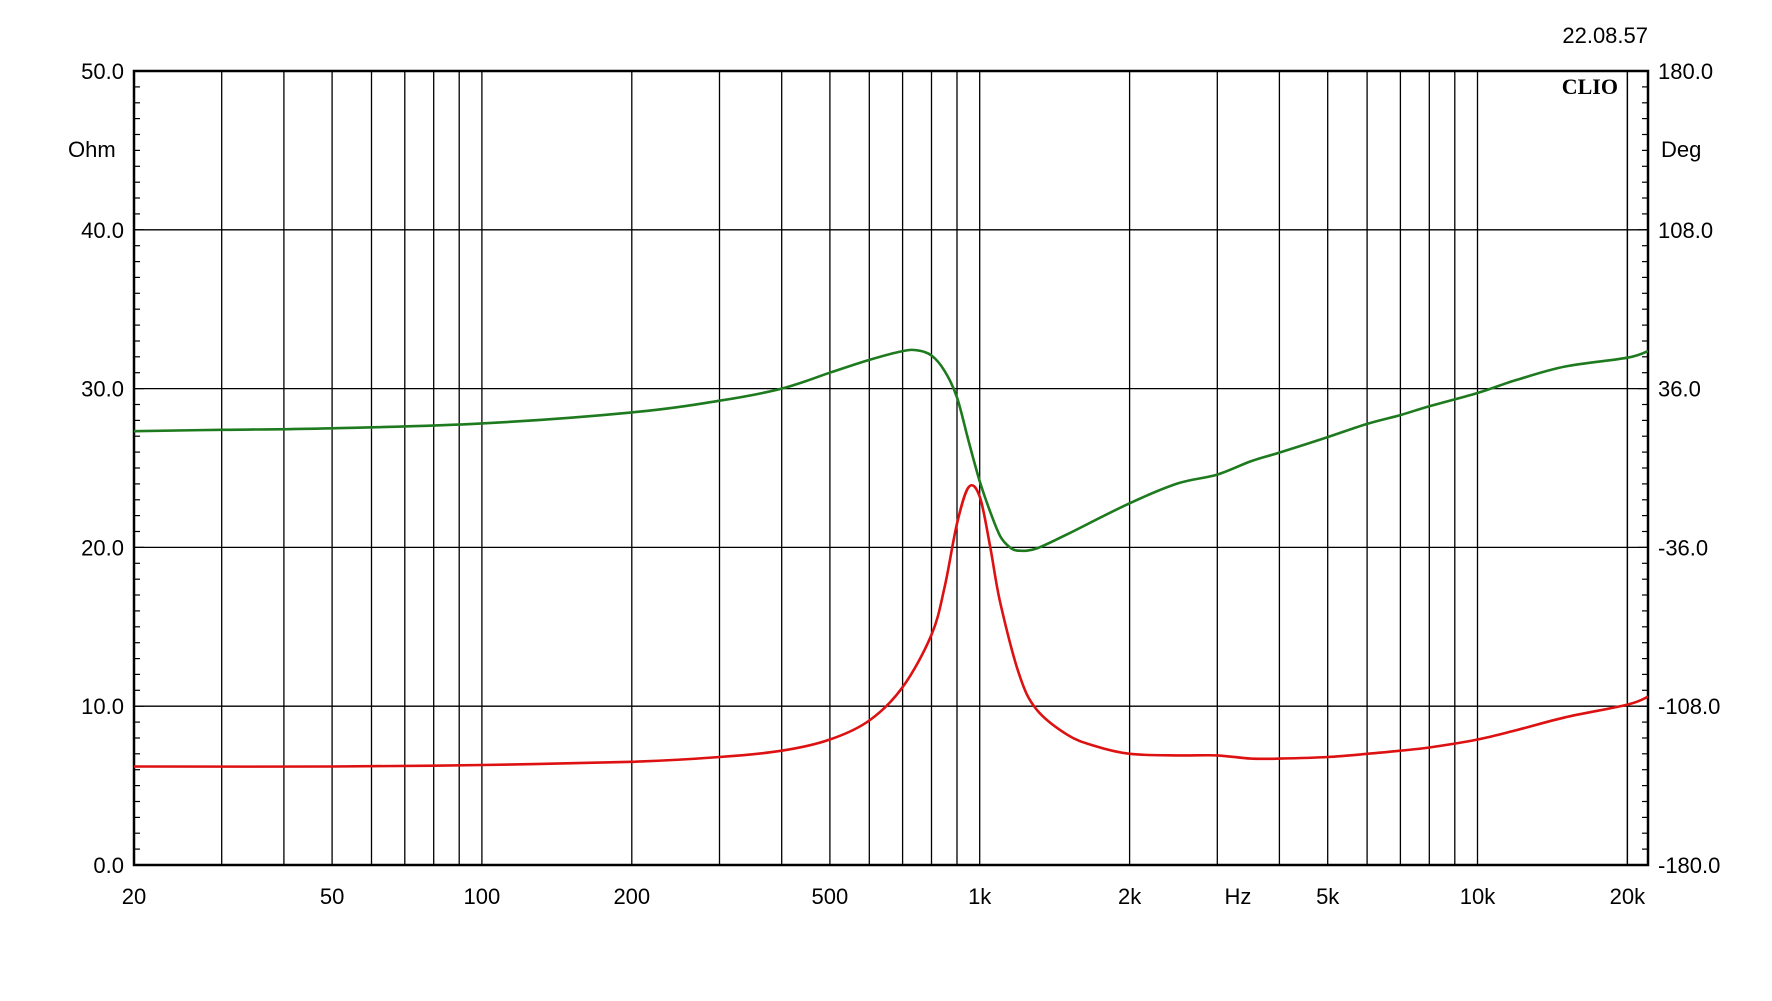  What do you see at coordinates (1685, 71) in the screenshot?
I see `y-tick-label-right: 180.0` at bounding box center [1685, 71].